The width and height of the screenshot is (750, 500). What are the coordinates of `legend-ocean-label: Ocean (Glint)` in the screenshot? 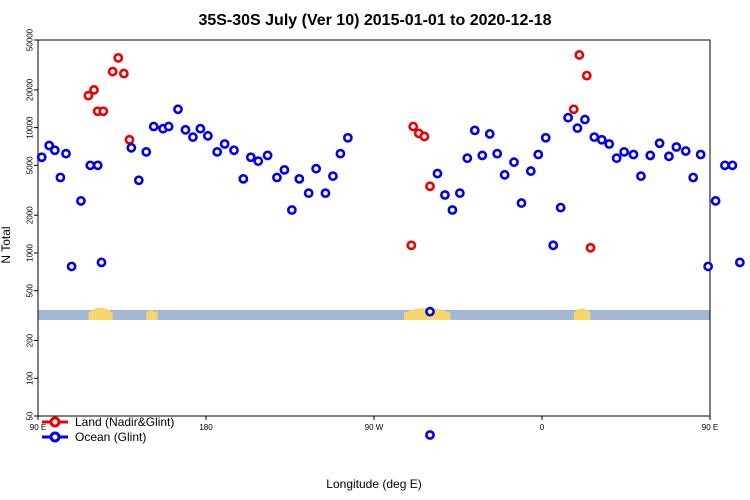 It's located at (110, 437).